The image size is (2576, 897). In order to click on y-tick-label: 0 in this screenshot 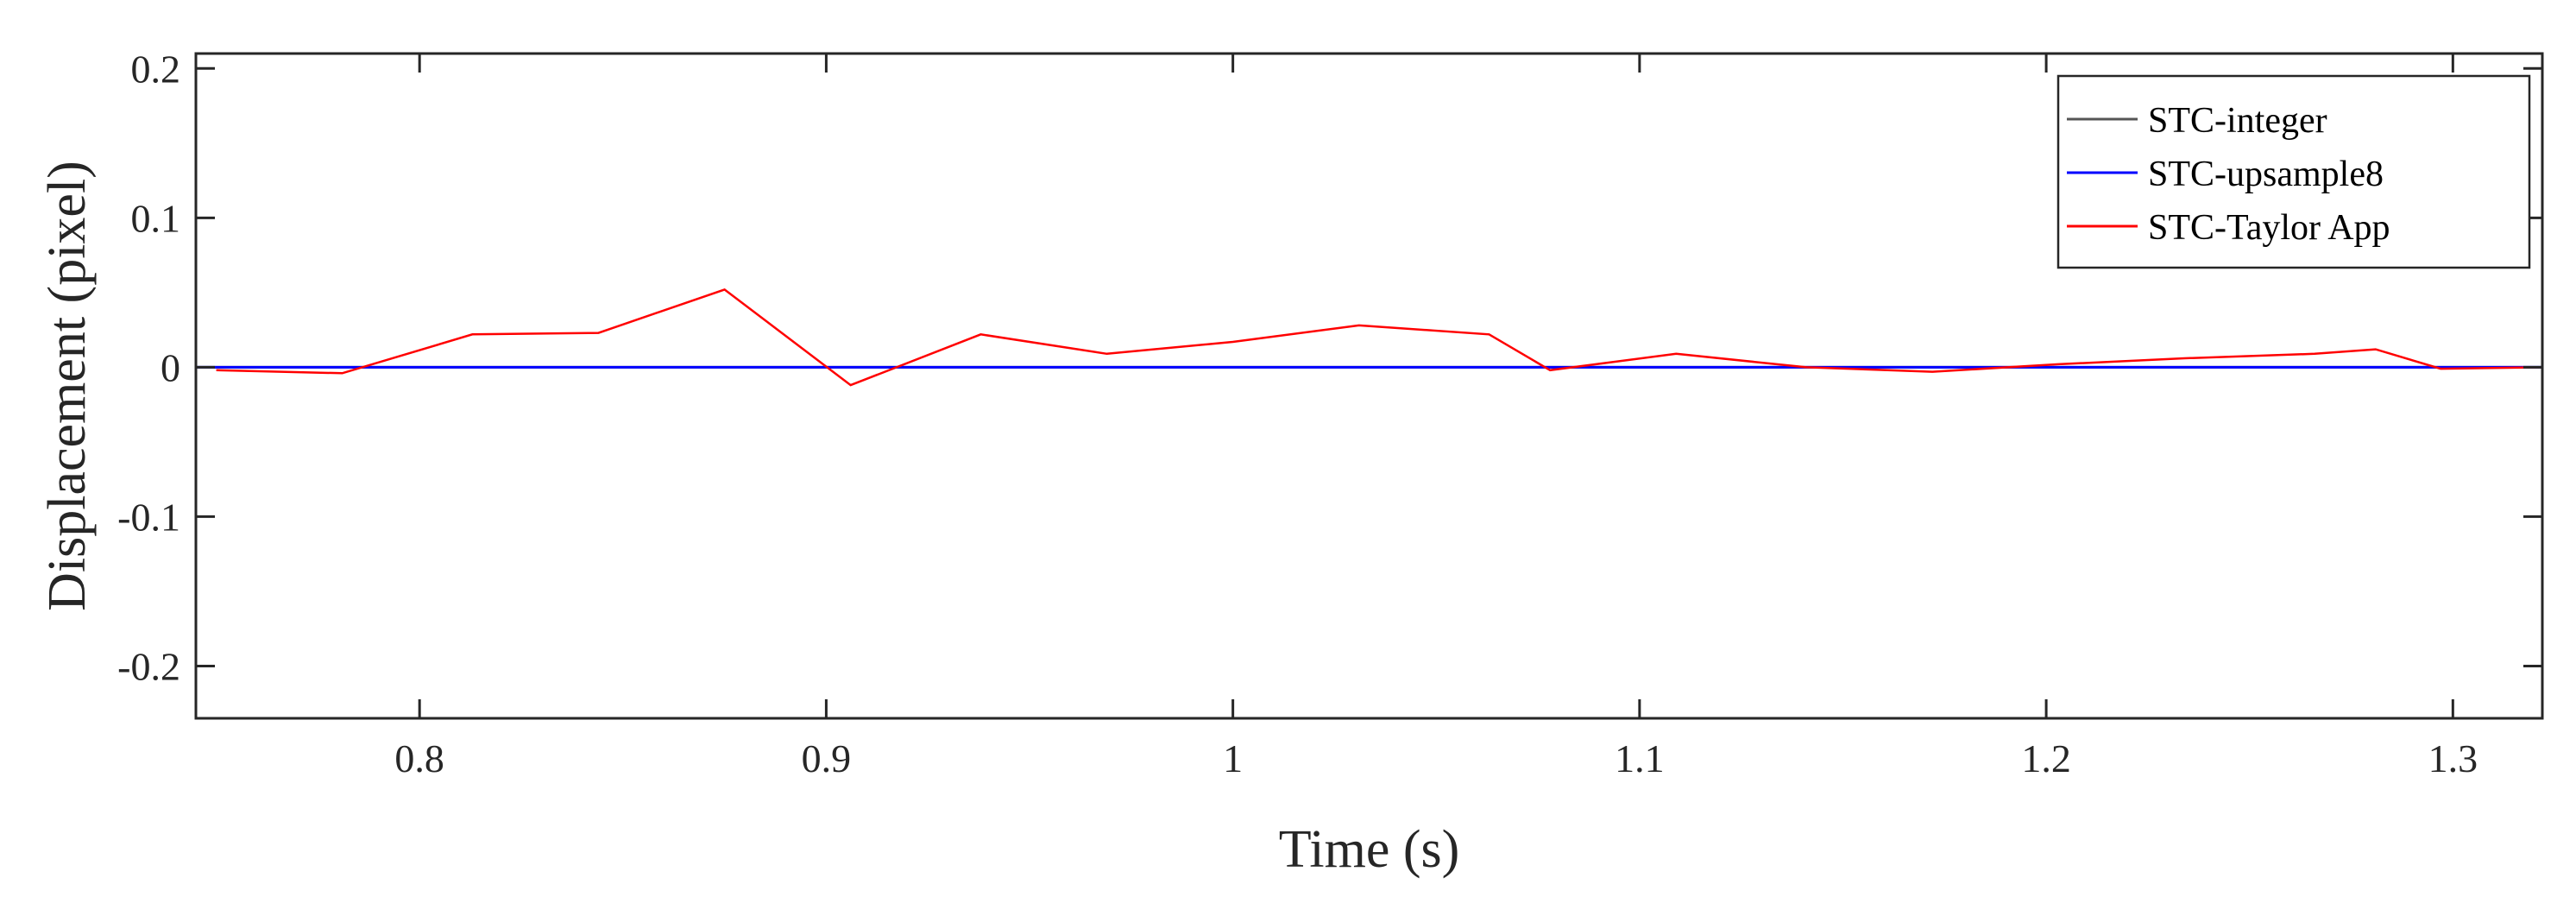, I will do `click(170, 367)`.